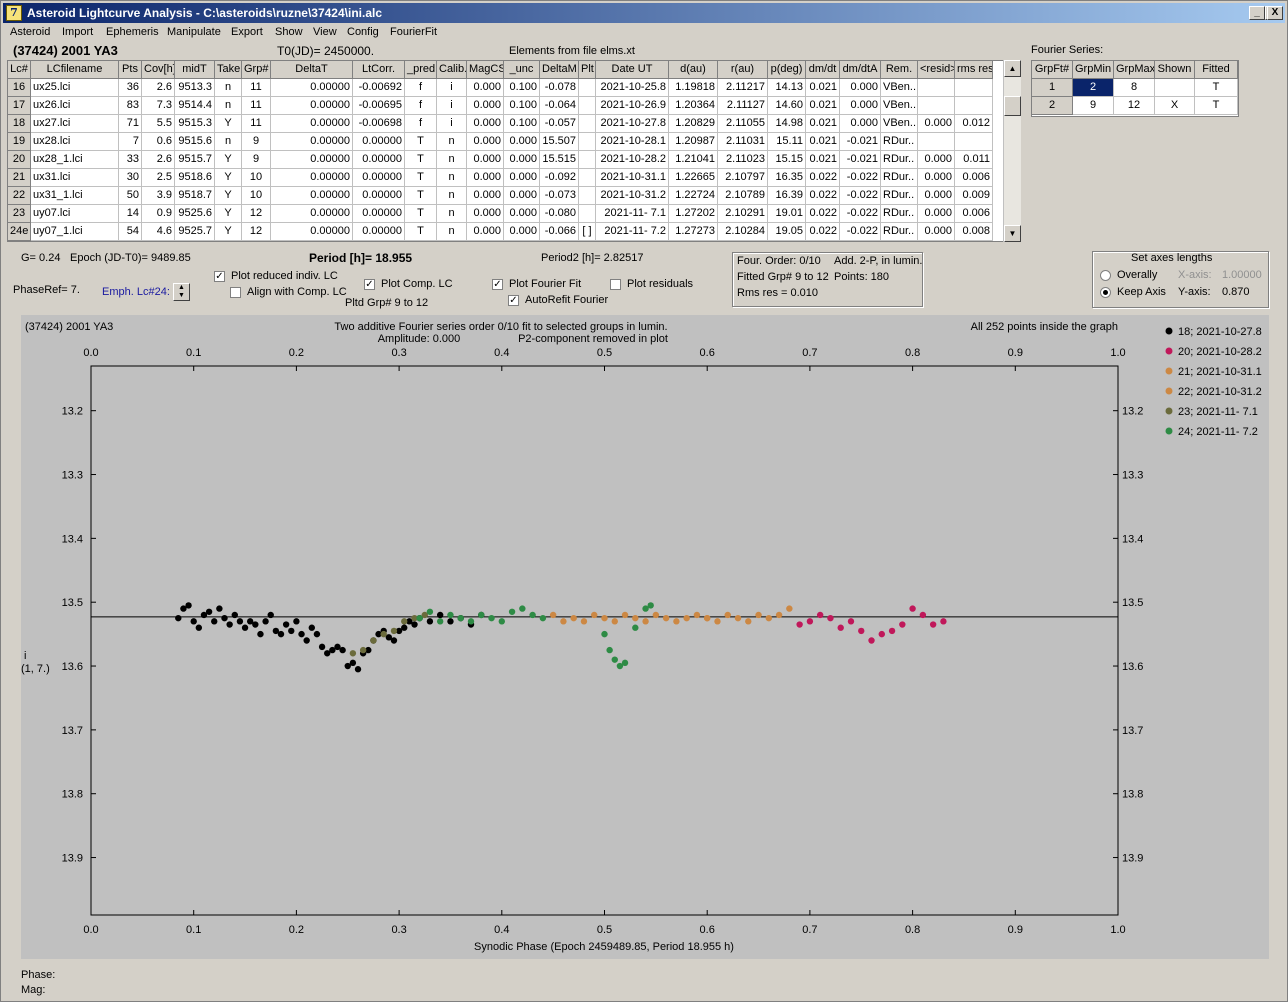 This screenshot has width=1288, height=1002. Describe the element at coordinates (1175, 88) in the screenshot. I see `fourier-cell` at that location.